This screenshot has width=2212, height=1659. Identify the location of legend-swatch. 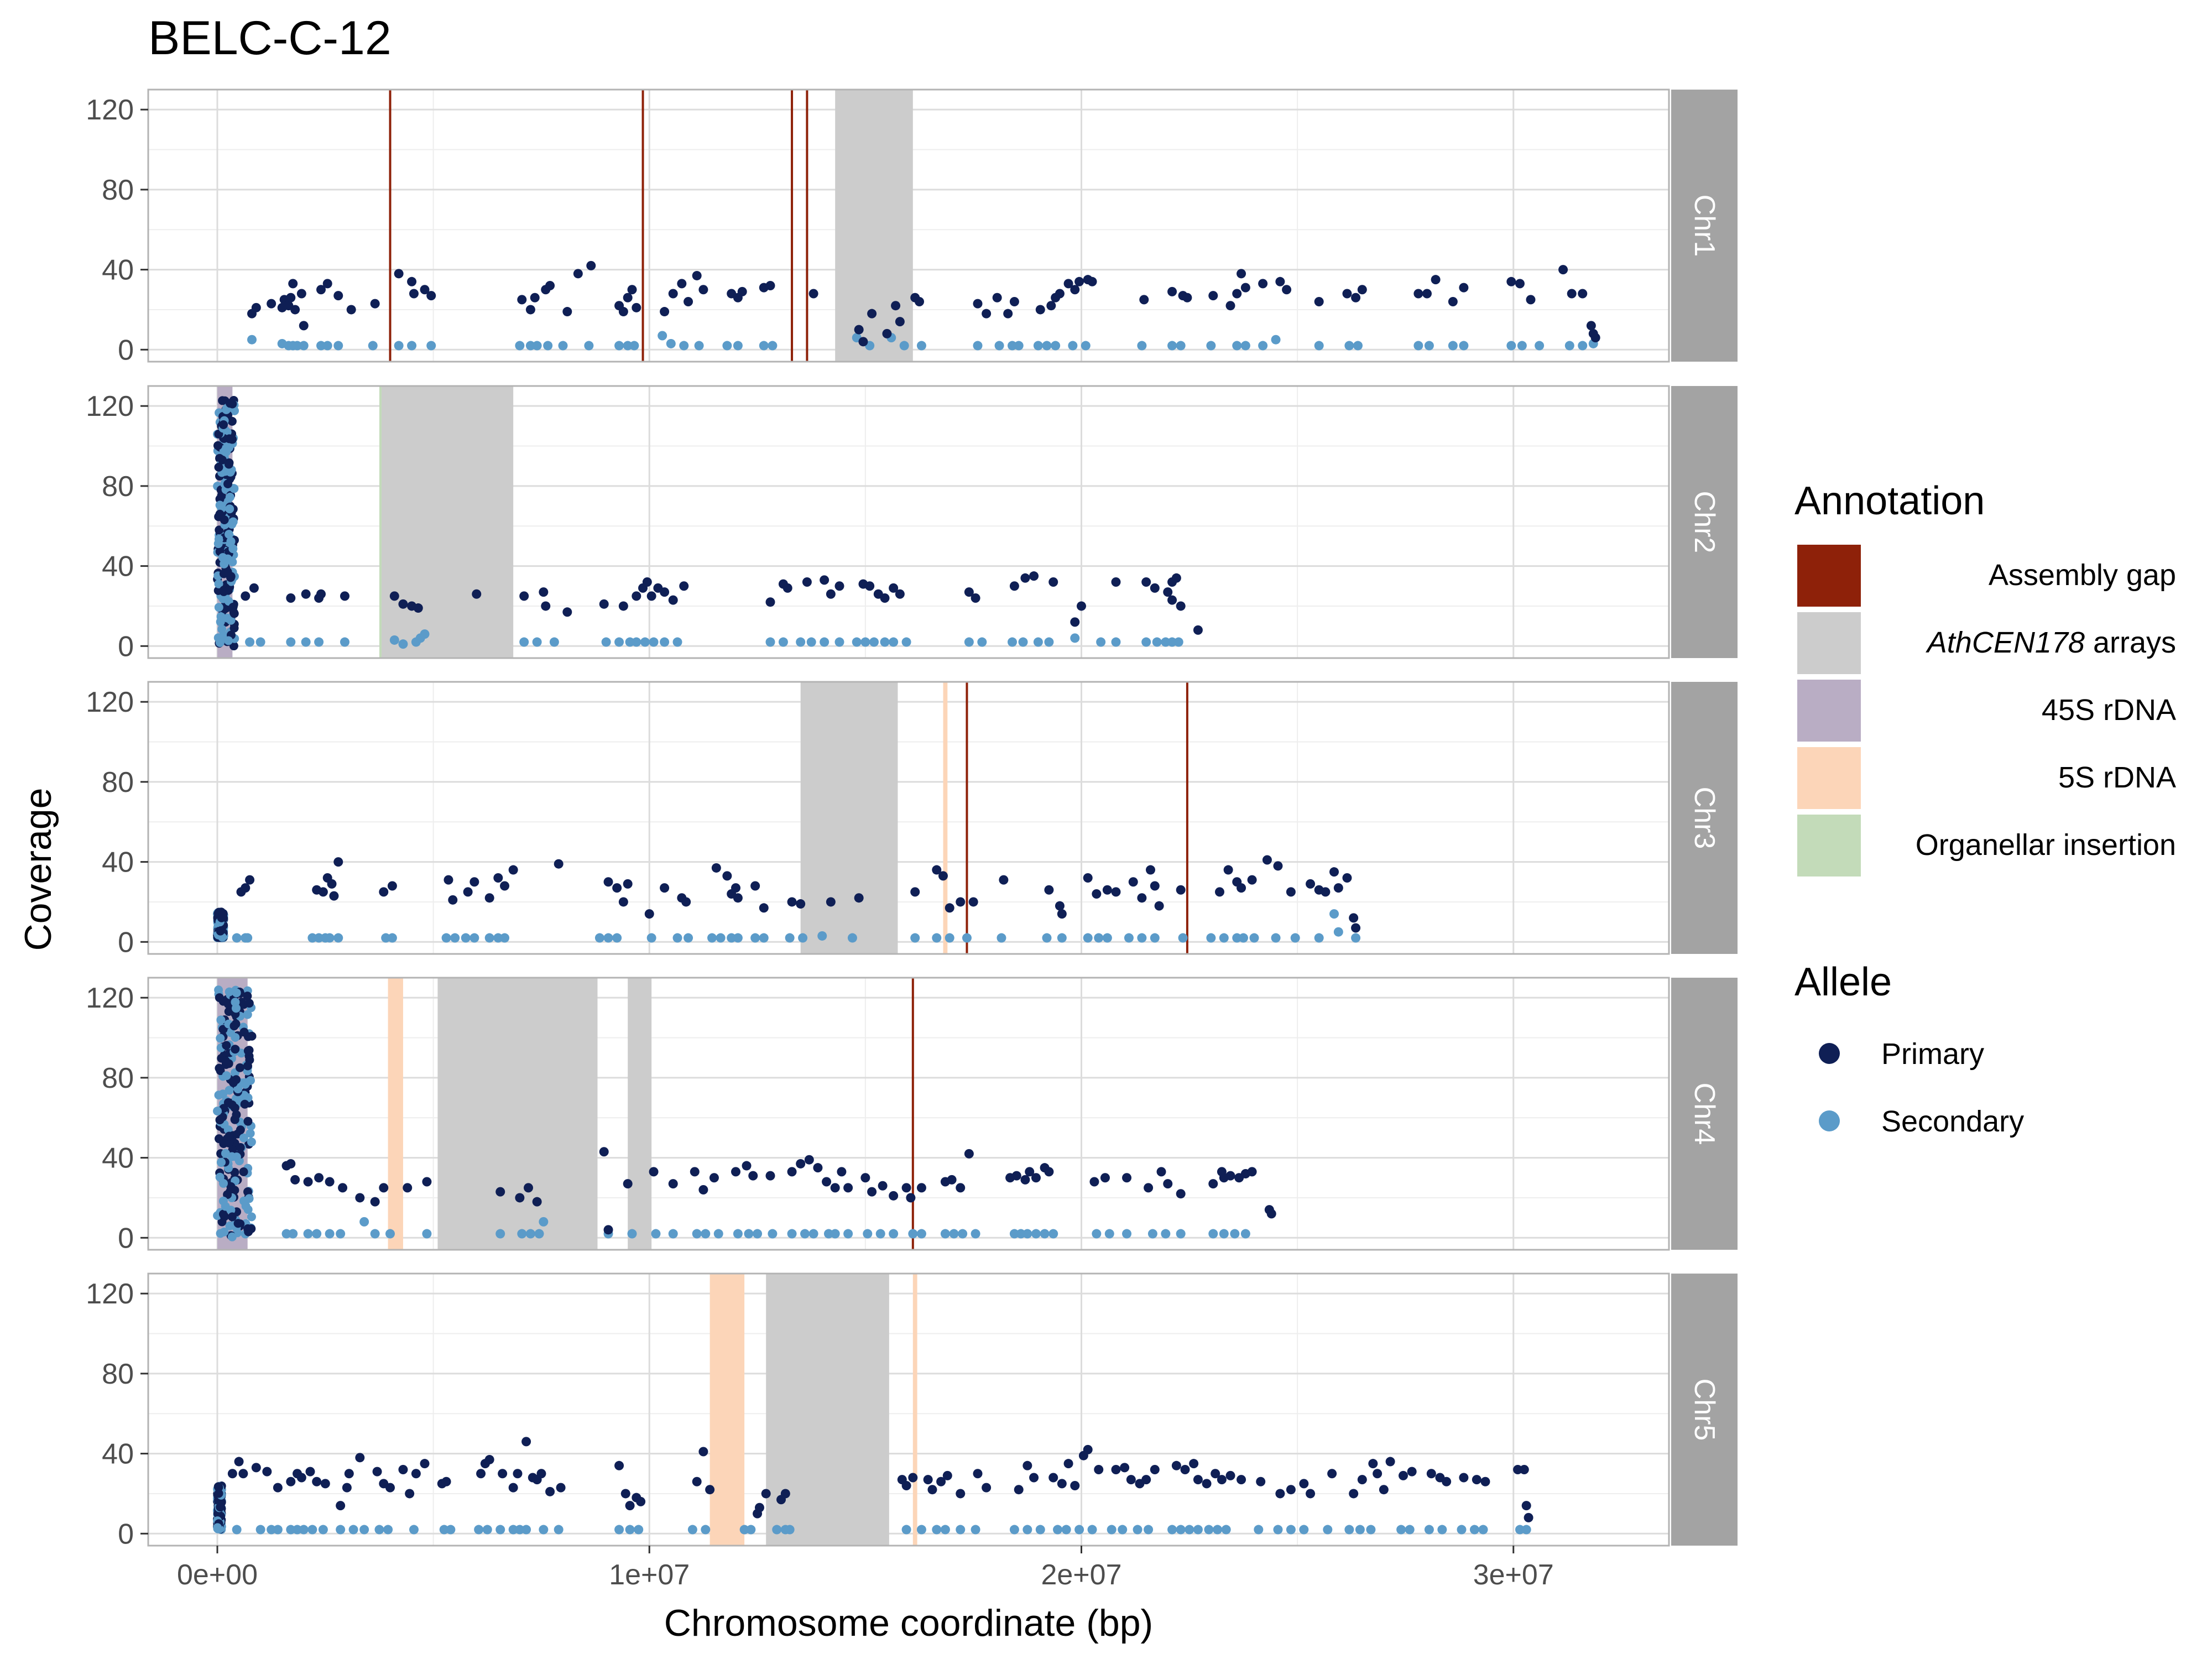
(1829, 846).